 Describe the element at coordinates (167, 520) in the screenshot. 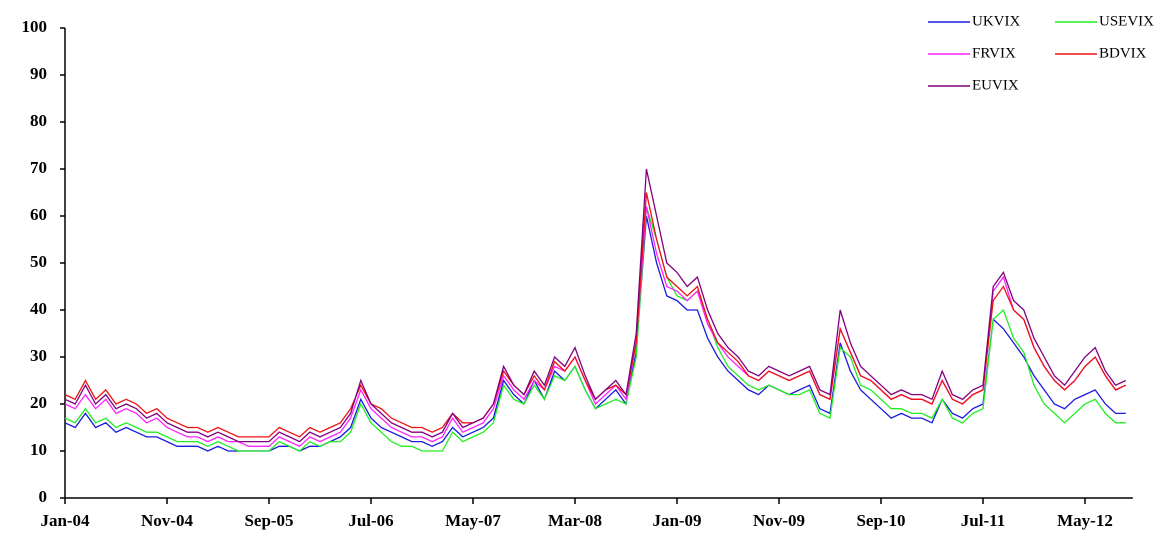

I see `x-tick-label: Nov-04` at that location.